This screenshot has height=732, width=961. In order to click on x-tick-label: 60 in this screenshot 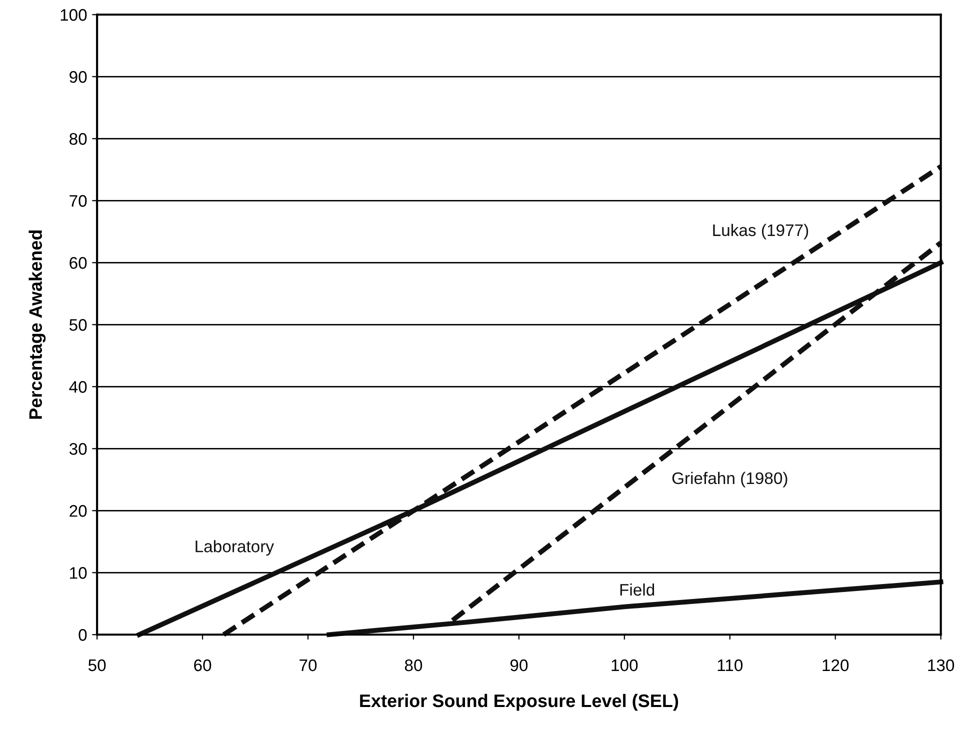, I will do `click(203, 665)`.